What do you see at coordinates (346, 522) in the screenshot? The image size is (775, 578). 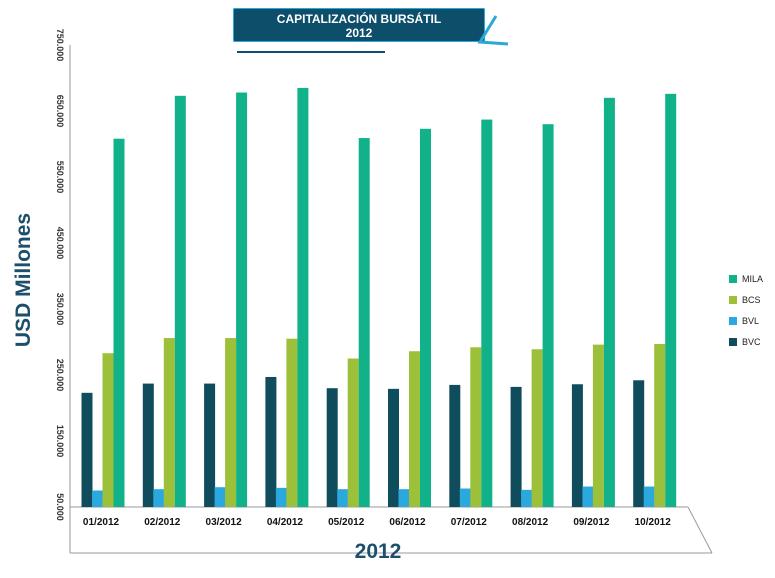 I see `x-tick-label: 05/2012` at bounding box center [346, 522].